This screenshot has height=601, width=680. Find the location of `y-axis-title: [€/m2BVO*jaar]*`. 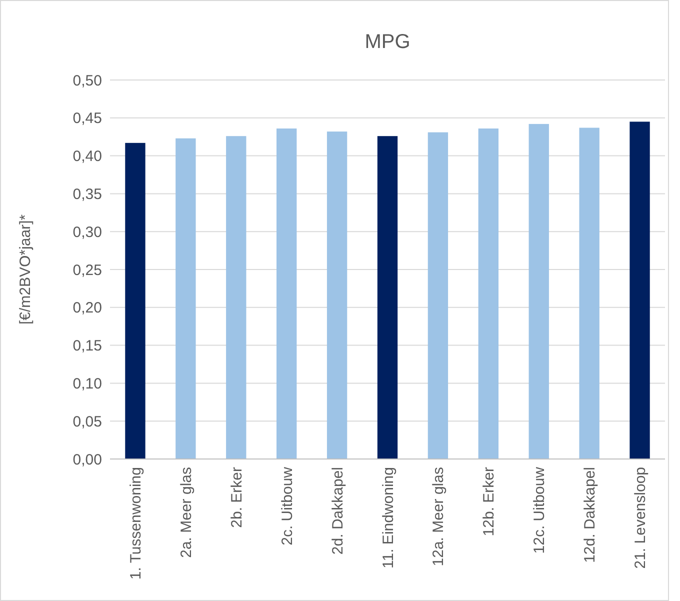

y-axis-title: [€/m2BVO*jaar]* is located at coordinates (25, 269).